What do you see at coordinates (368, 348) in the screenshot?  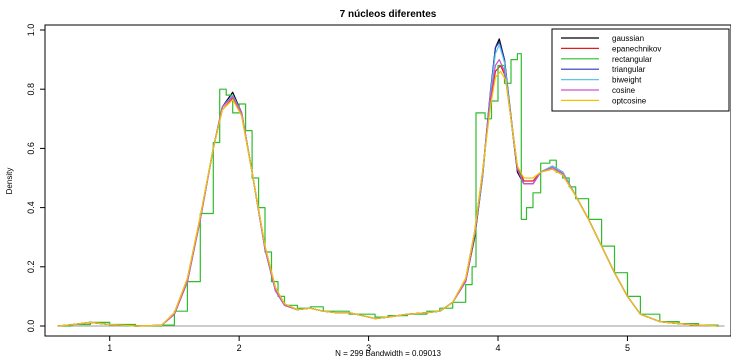 I see `x-tick-label: 3` at bounding box center [368, 348].